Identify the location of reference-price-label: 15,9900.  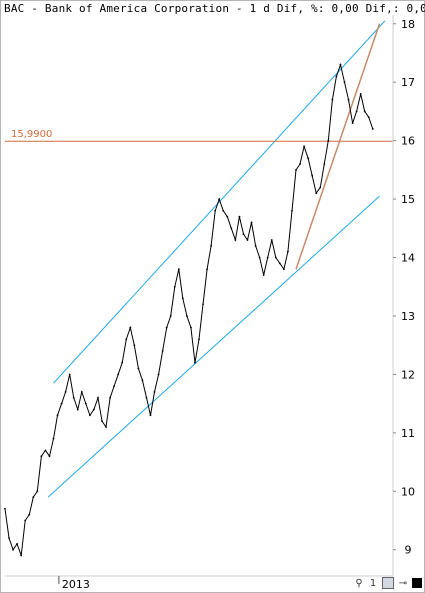
(31, 134).